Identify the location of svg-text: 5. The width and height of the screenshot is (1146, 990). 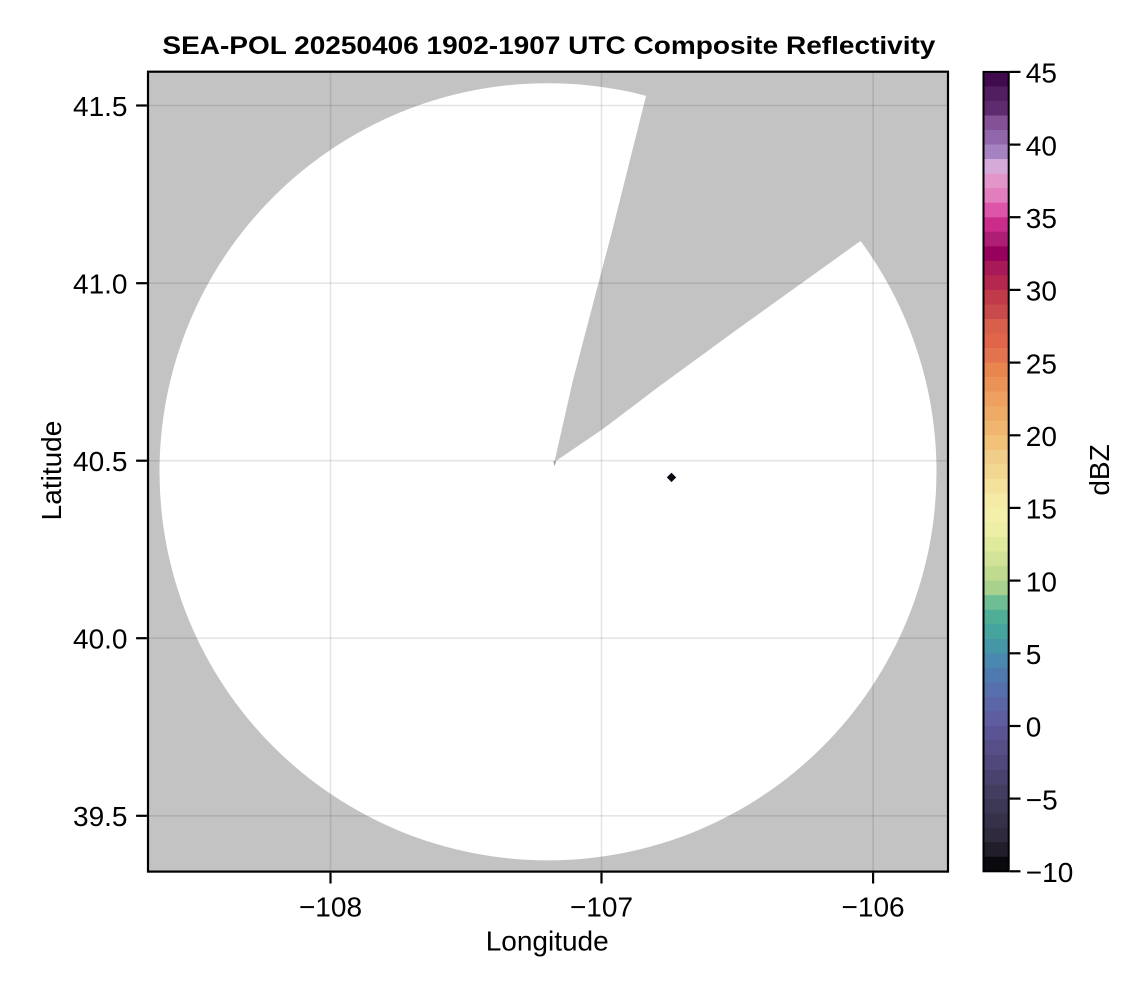
(1034, 654).